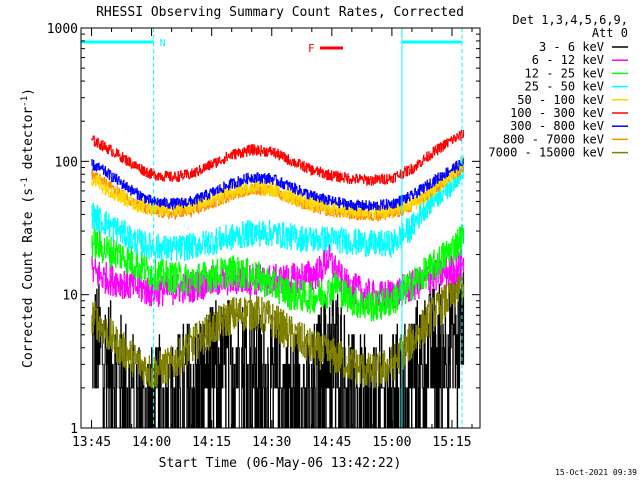  Describe the element at coordinates (62, 29) in the screenshot. I see `y-tick-label: 1000` at that location.